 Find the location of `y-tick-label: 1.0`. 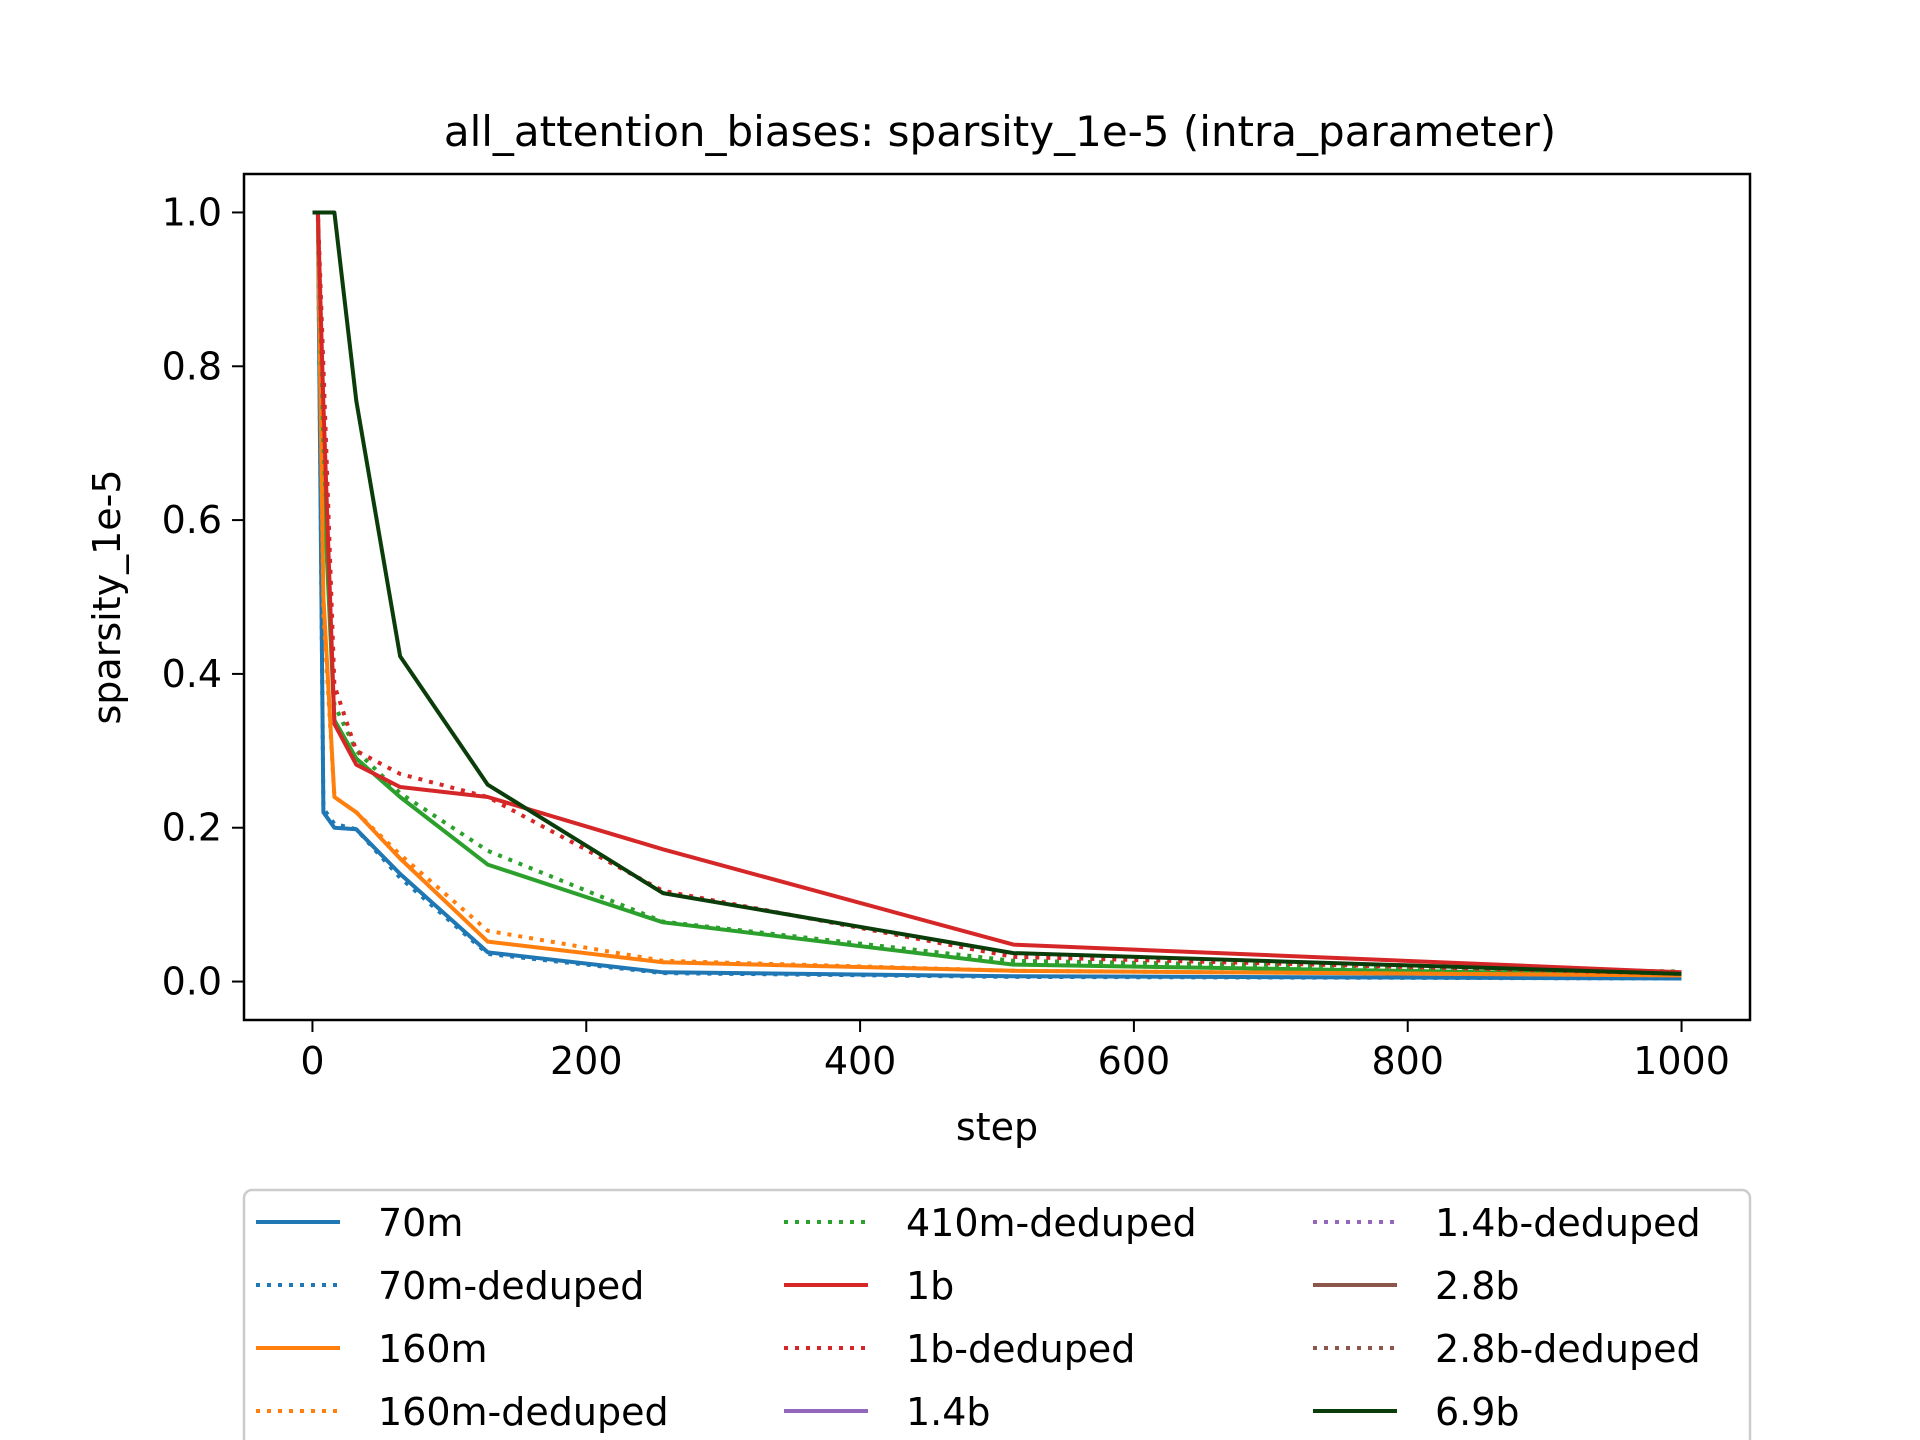

y-tick-label: 1.0 is located at coordinates (192, 212).